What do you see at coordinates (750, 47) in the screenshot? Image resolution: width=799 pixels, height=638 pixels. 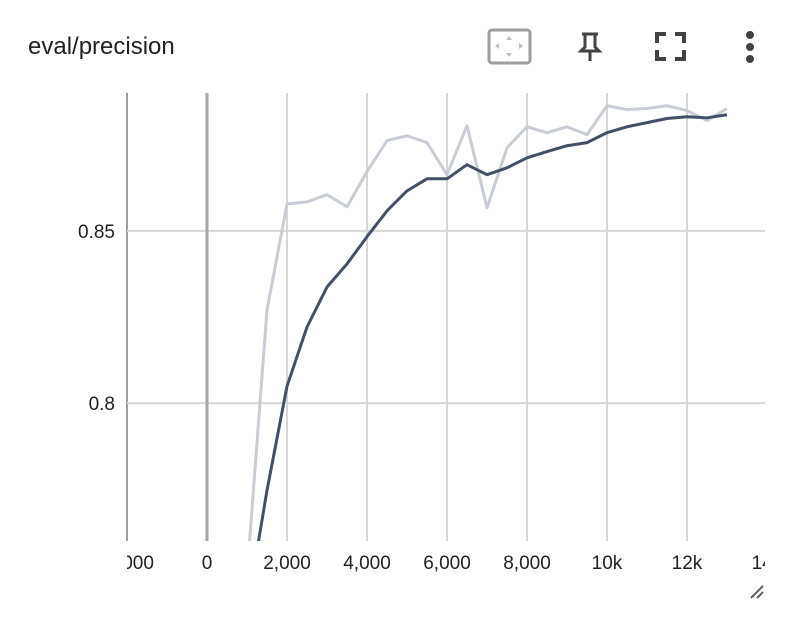 I see `menu-button` at bounding box center [750, 47].